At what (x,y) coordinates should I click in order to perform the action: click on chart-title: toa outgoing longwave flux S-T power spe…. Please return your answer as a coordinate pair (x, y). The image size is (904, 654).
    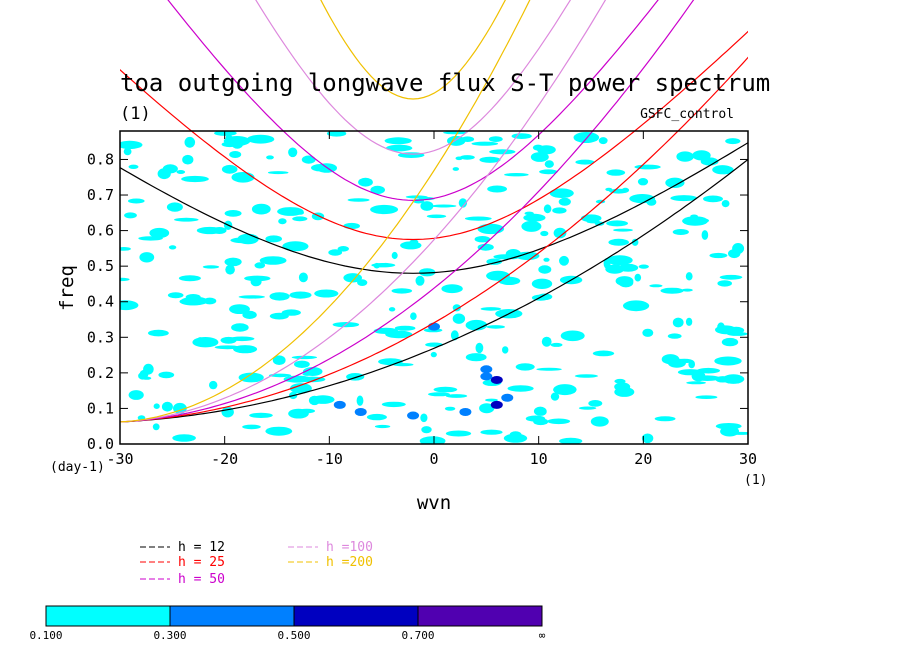
    Looking at the image, I should click on (445, 83).